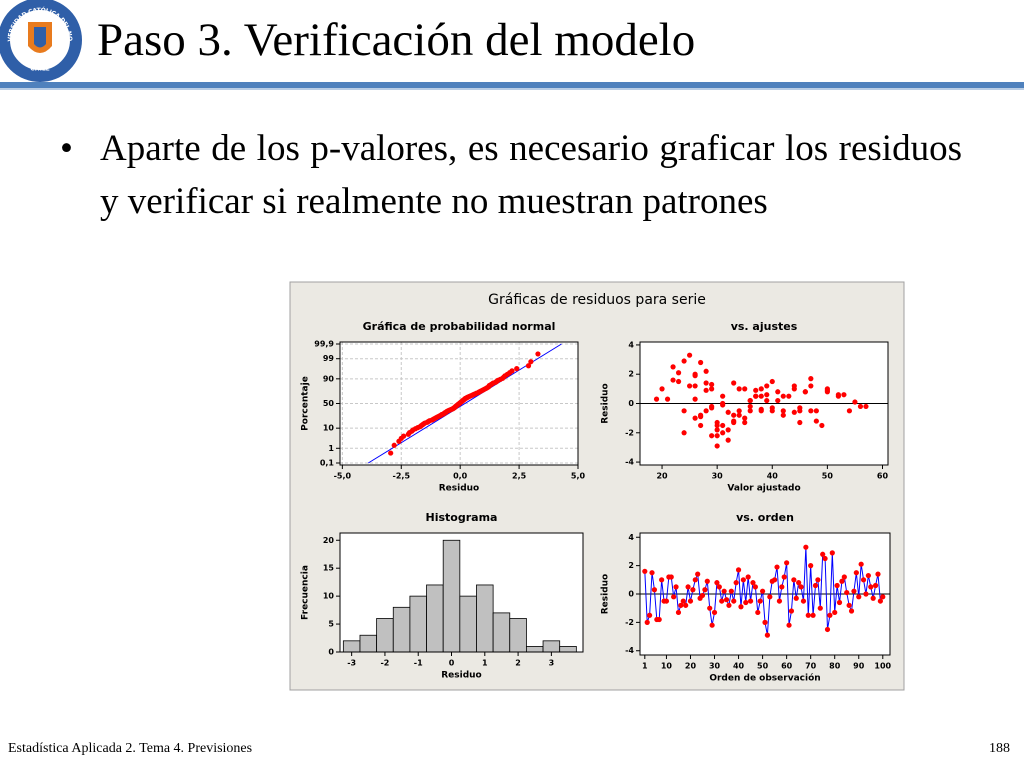 The width and height of the screenshot is (1024, 768). I want to click on page-number: 188, so click(999, 748).